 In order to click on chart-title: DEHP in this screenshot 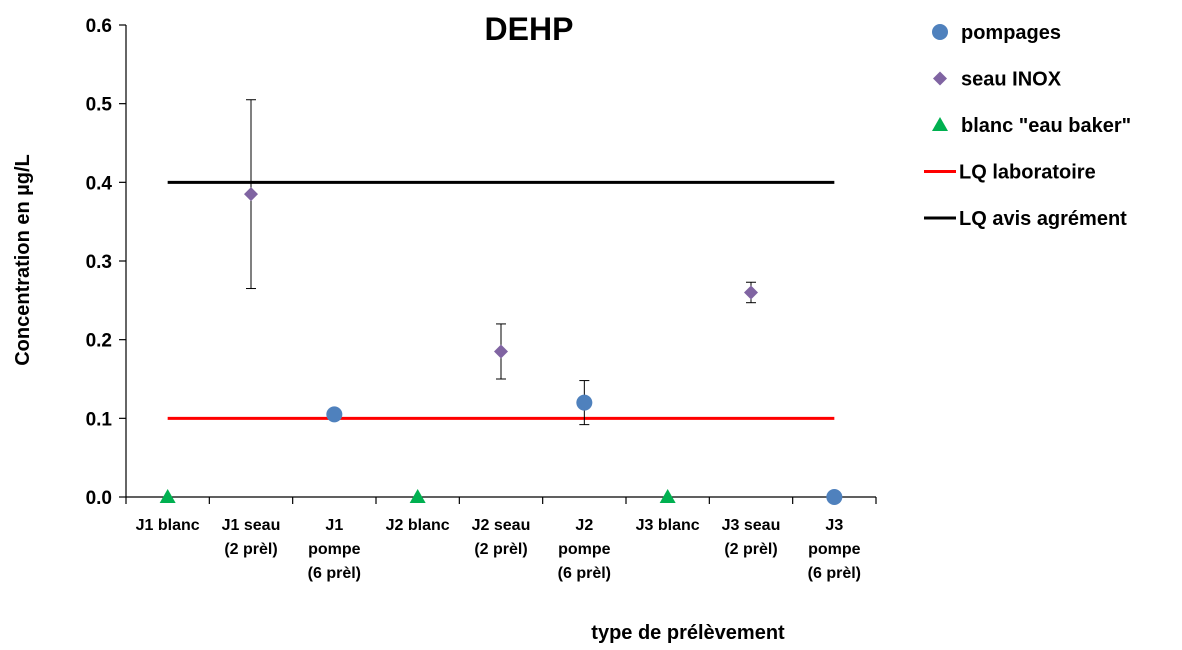, I will do `click(529, 29)`.